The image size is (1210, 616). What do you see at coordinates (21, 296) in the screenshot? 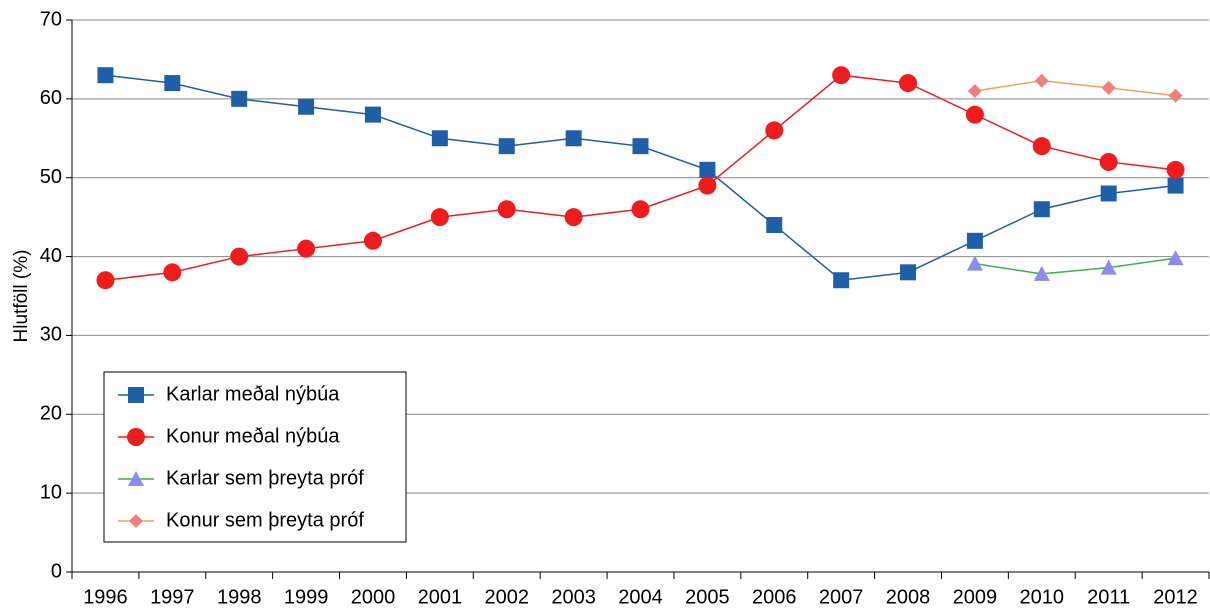
I see `y-axis-label: Hlutföll (%)` at bounding box center [21, 296].